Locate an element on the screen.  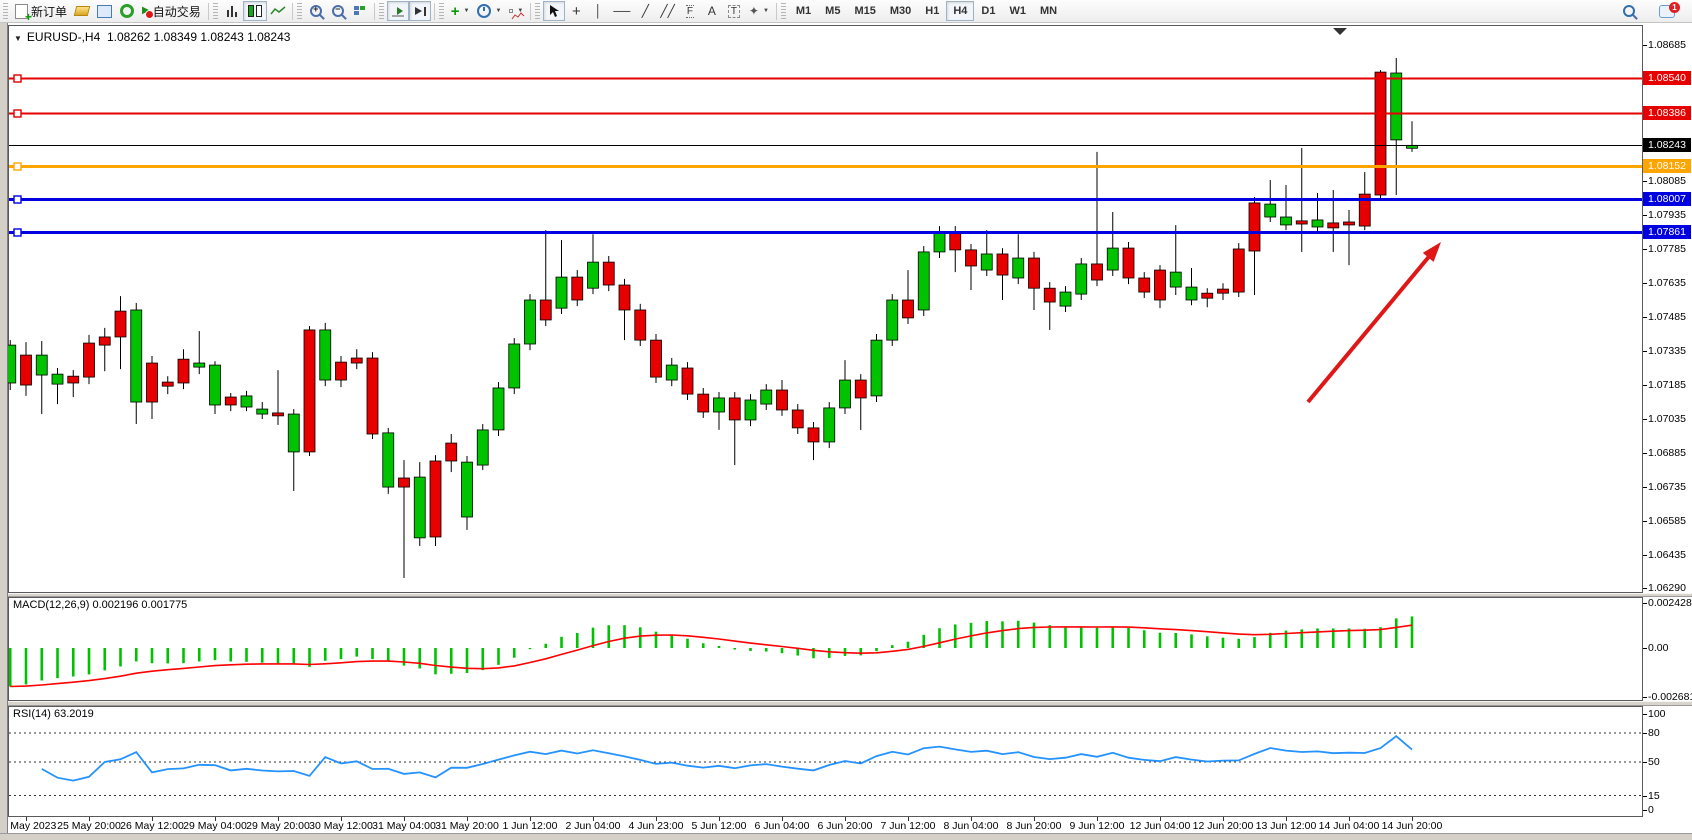
line-chart-button is located at coordinates (278, 11).